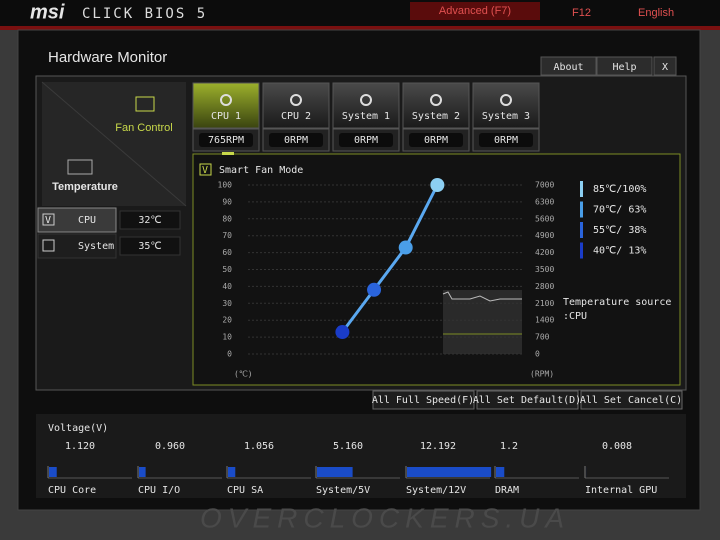 This screenshot has height=540, width=720. Describe the element at coordinates (544, 235) in the screenshot. I see `y2-tick-label: 4900` at that location.